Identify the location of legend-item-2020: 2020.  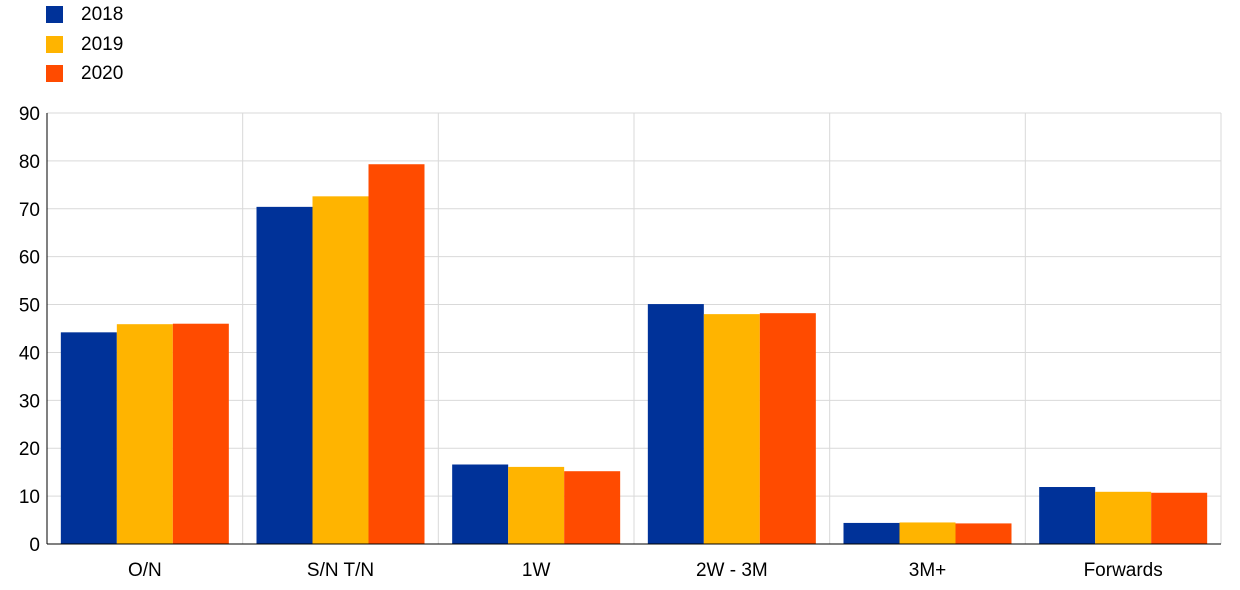
(84, 74).